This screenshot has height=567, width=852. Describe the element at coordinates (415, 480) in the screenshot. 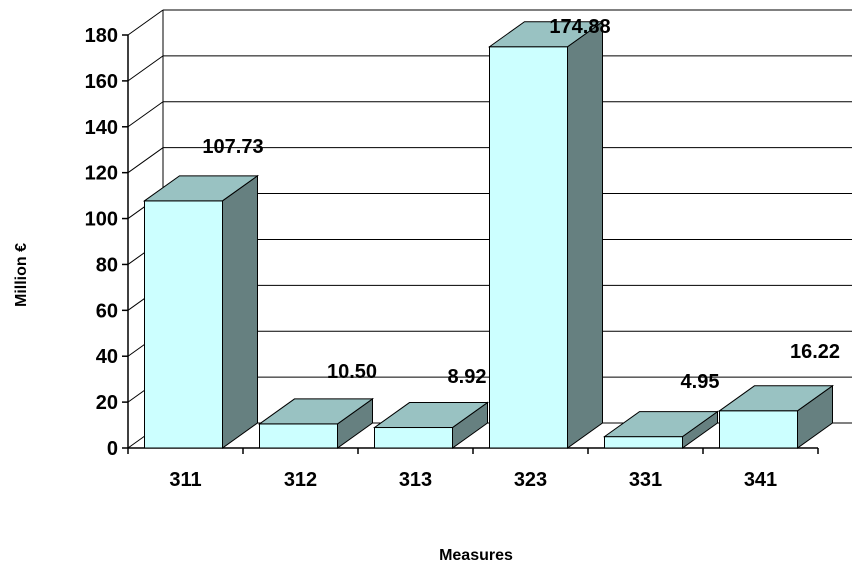

I see `x-tick-label: 313` at that location.